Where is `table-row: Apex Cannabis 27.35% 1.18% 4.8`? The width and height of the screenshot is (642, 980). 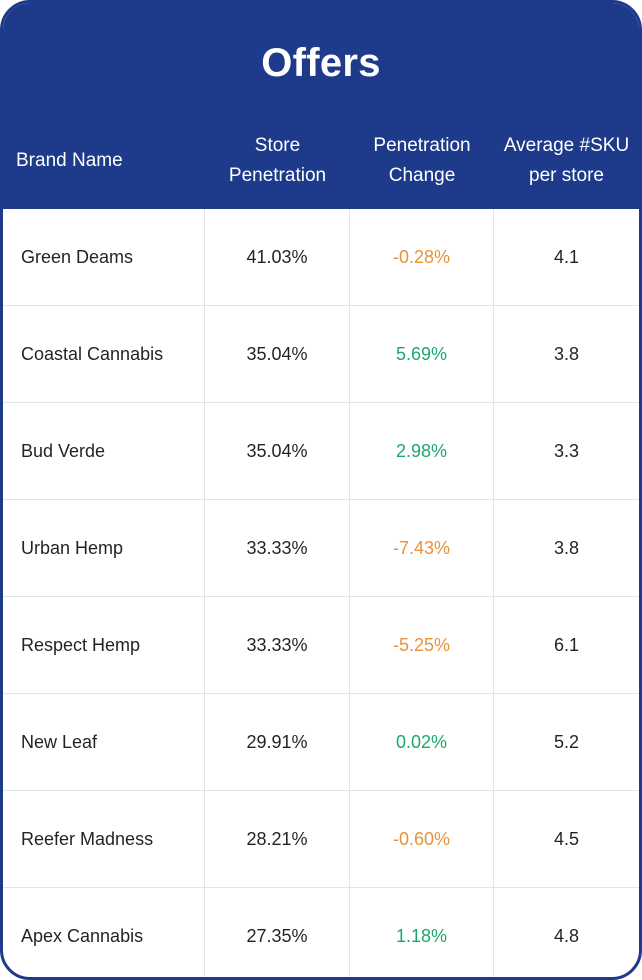
table-row: Apex Cannabis 27.35% 1.18% 4.8 is located at coordinates (321, 932).